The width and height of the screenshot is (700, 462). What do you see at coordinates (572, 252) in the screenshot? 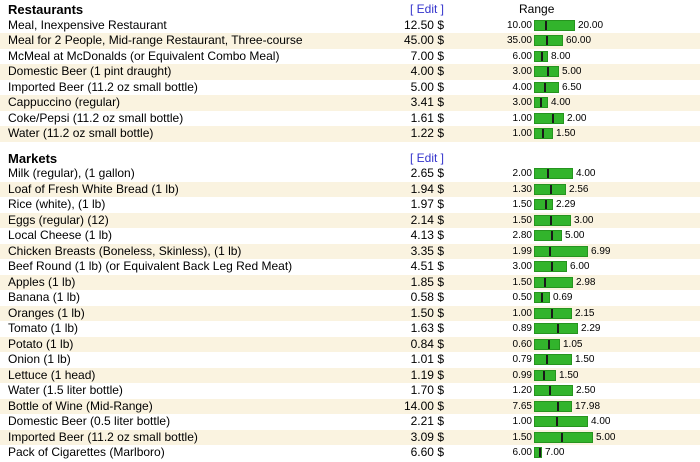
I see `range-cell: 1.99 6.99` at bounding box center [572, 252].